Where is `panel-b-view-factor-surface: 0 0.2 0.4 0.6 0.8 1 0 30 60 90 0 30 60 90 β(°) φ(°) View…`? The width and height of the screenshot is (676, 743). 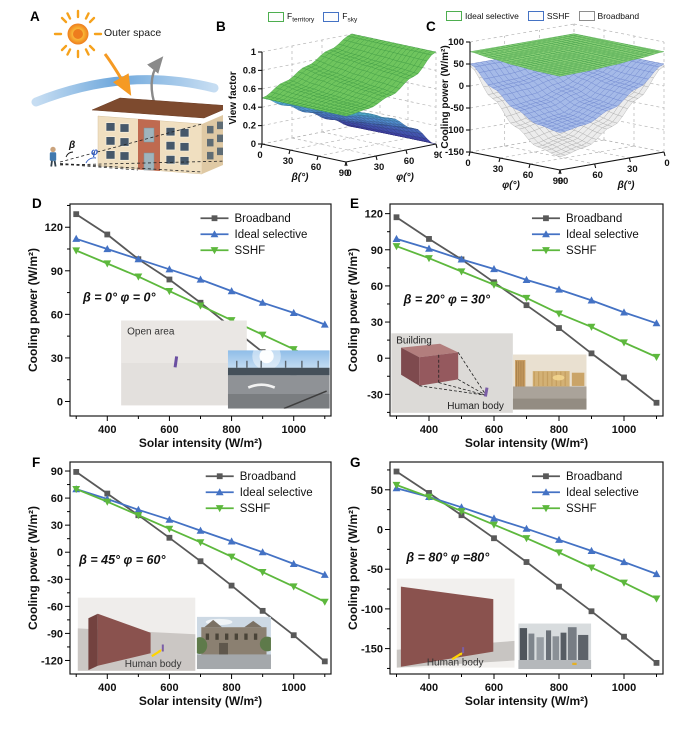
panel-b-view-factor-surface: 0 0.2 0.4 0.6 0.8 1 0 30 60 90 0 30 60 90 β(°) φ(°) View… is located at coordinates (334, 101).